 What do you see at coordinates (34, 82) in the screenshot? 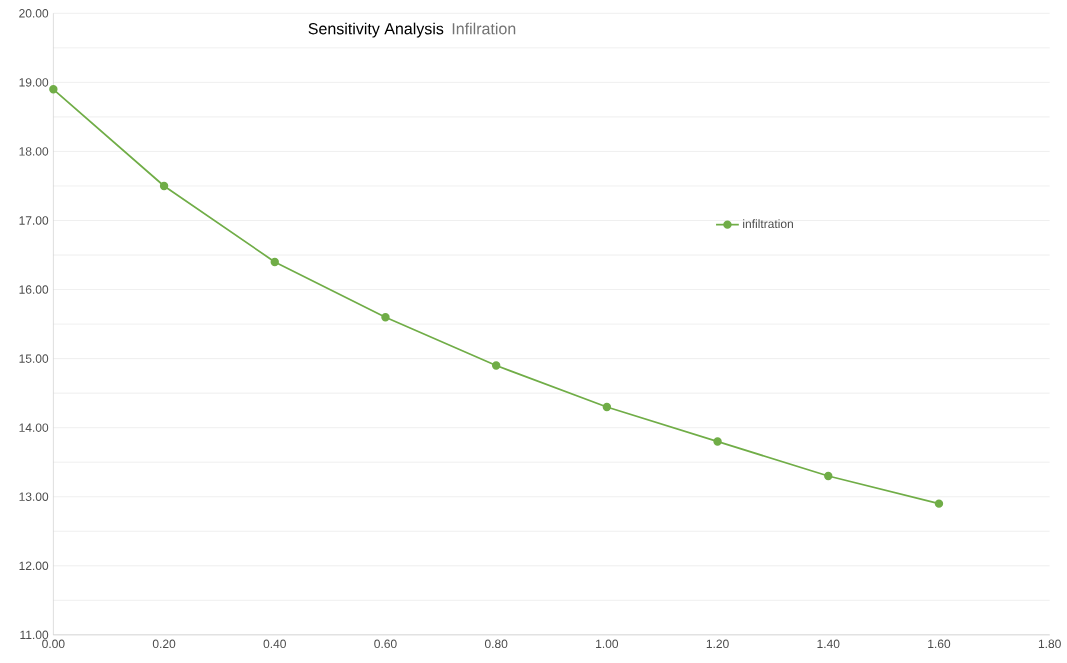
I see `y-tick-label: 19.00` at bounding box center [34, 82].